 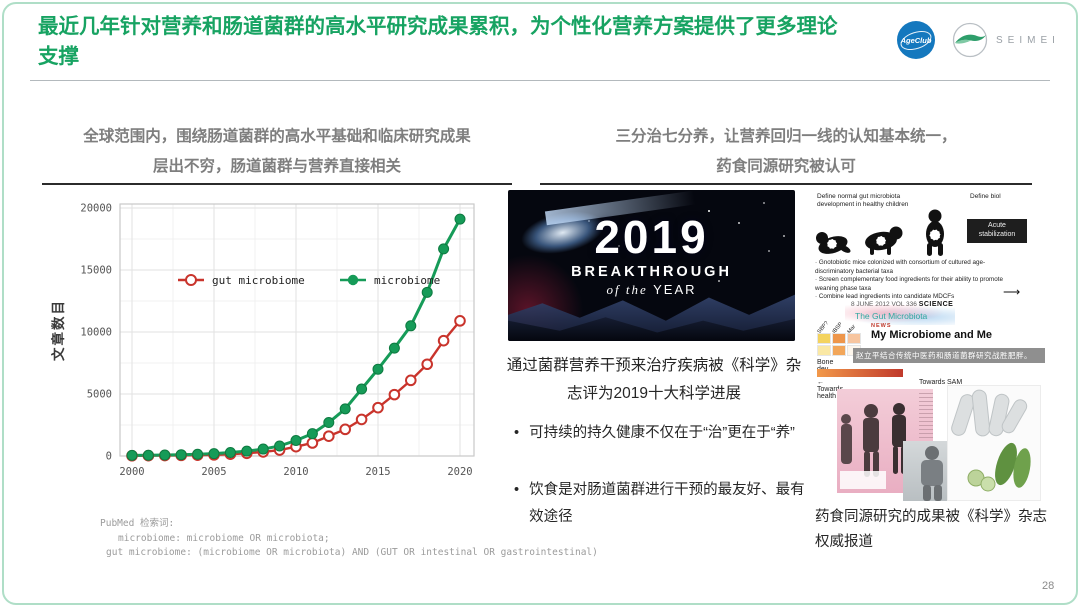 I want to click on journal-citation: 8 JUNE 2012 VOL 336 SCIENCE, so click(x=902, y=304).